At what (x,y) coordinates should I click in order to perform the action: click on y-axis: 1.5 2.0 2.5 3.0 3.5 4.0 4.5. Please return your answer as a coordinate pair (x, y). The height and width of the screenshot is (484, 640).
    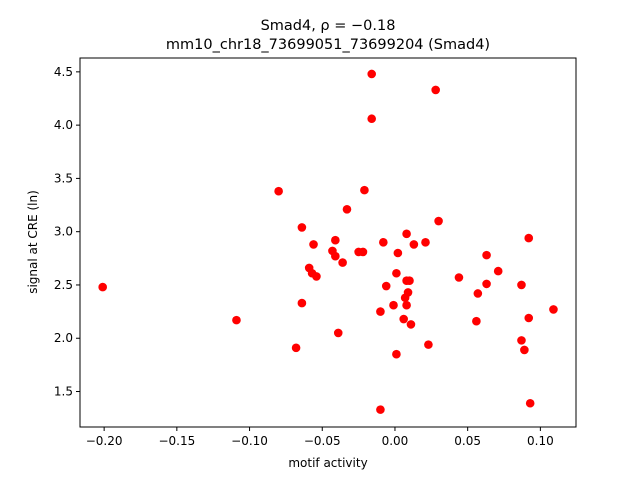
    Looking at the image, I should click on (67, 232).